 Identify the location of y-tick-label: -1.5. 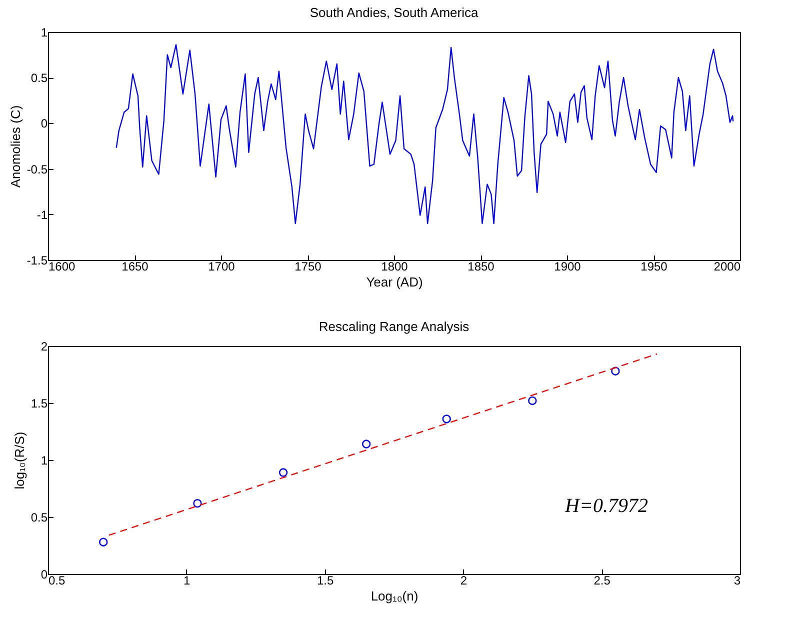
(37, 261).